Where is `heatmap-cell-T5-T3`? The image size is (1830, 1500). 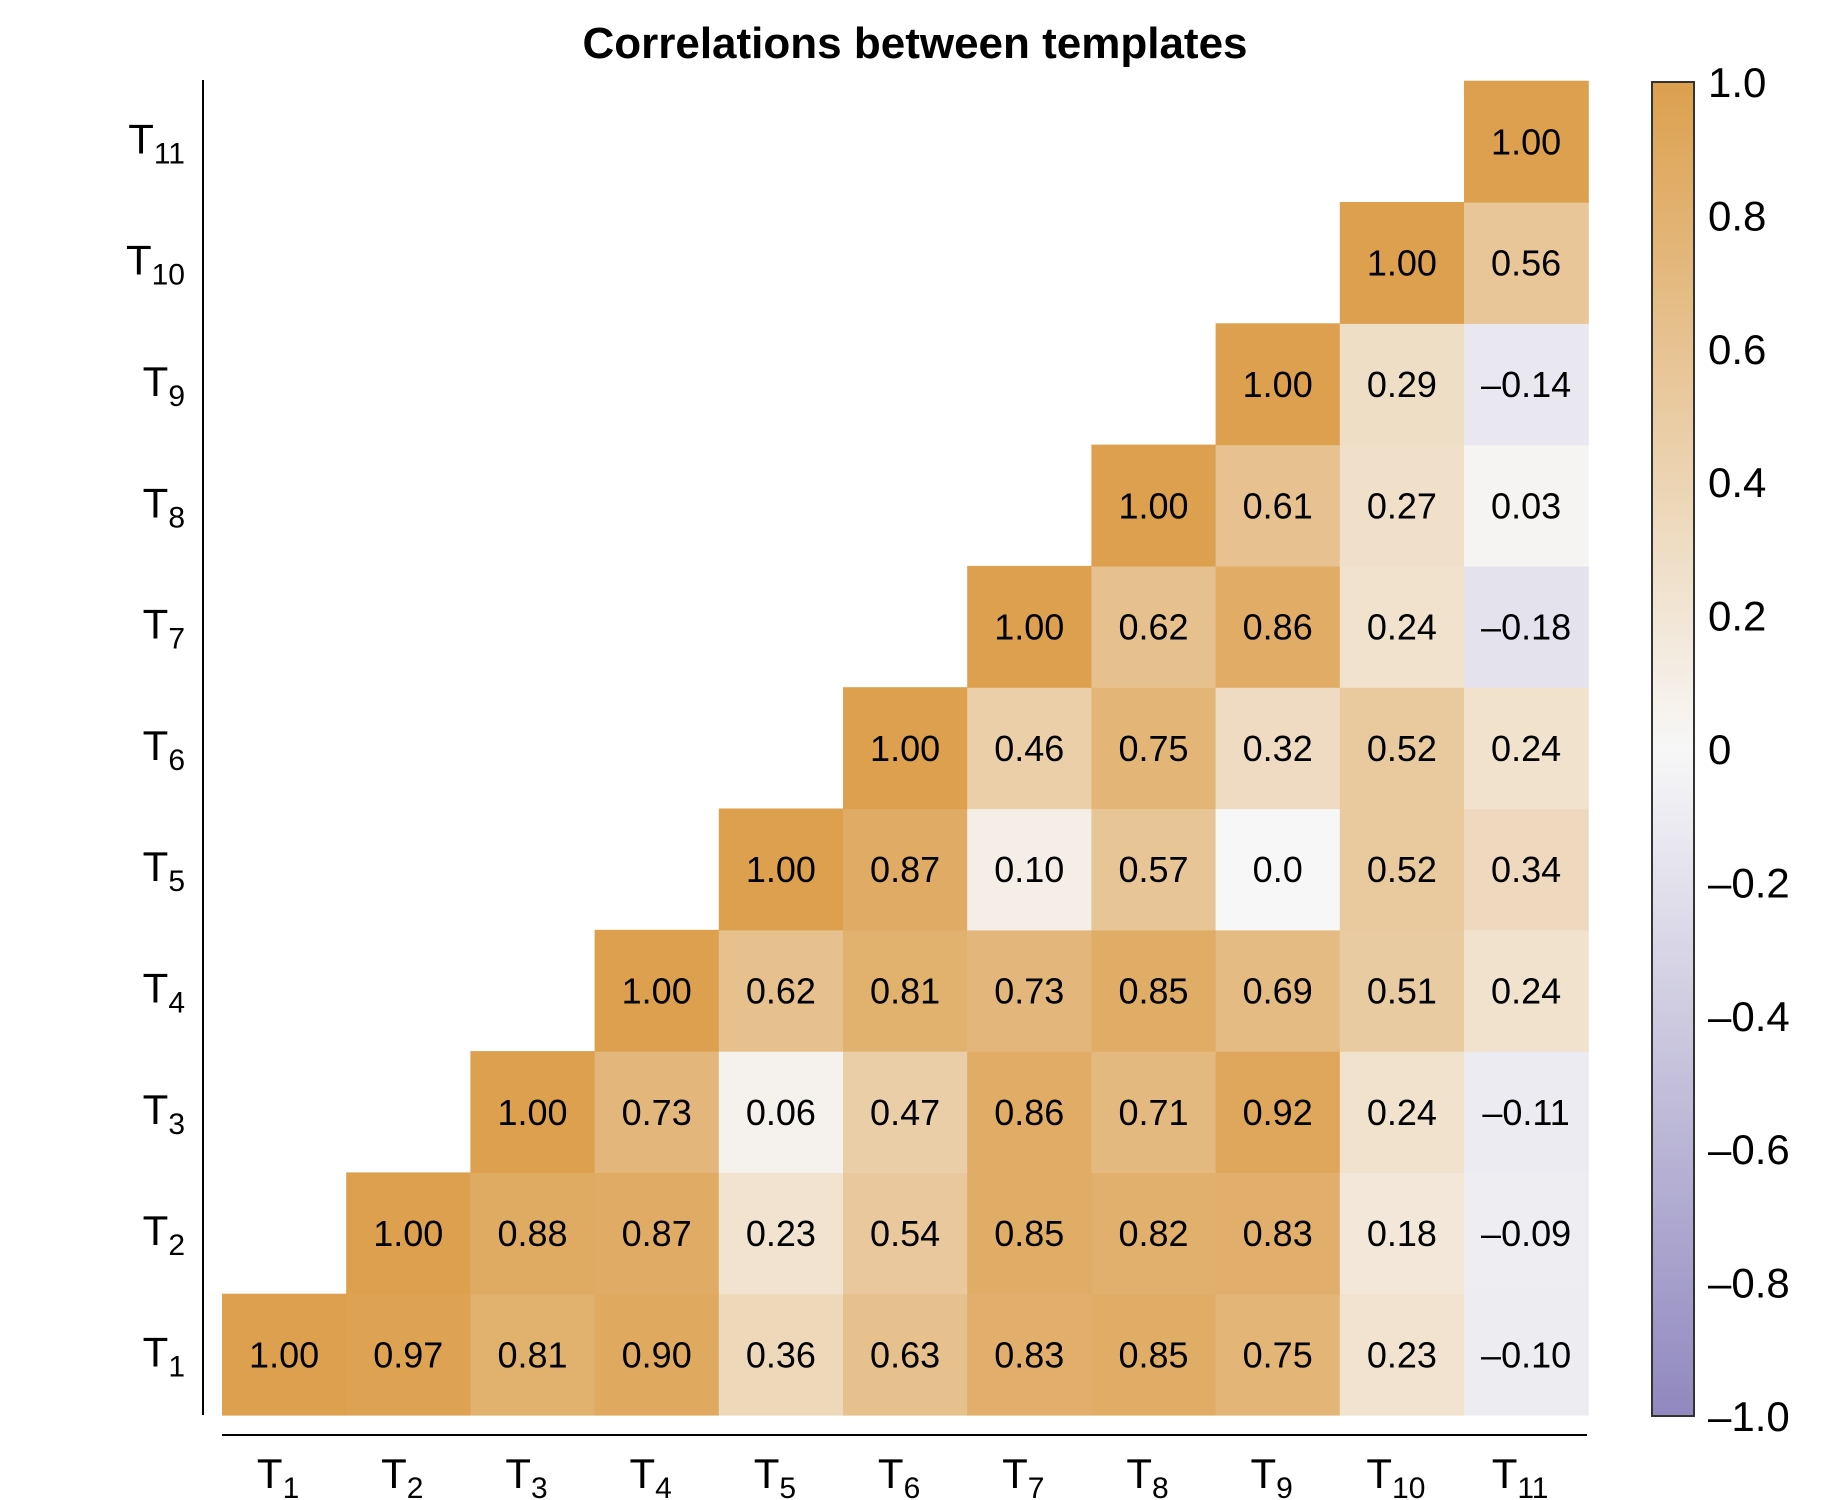
heatmap-cell-T5-T3 is located at coordinates (781, 1112).